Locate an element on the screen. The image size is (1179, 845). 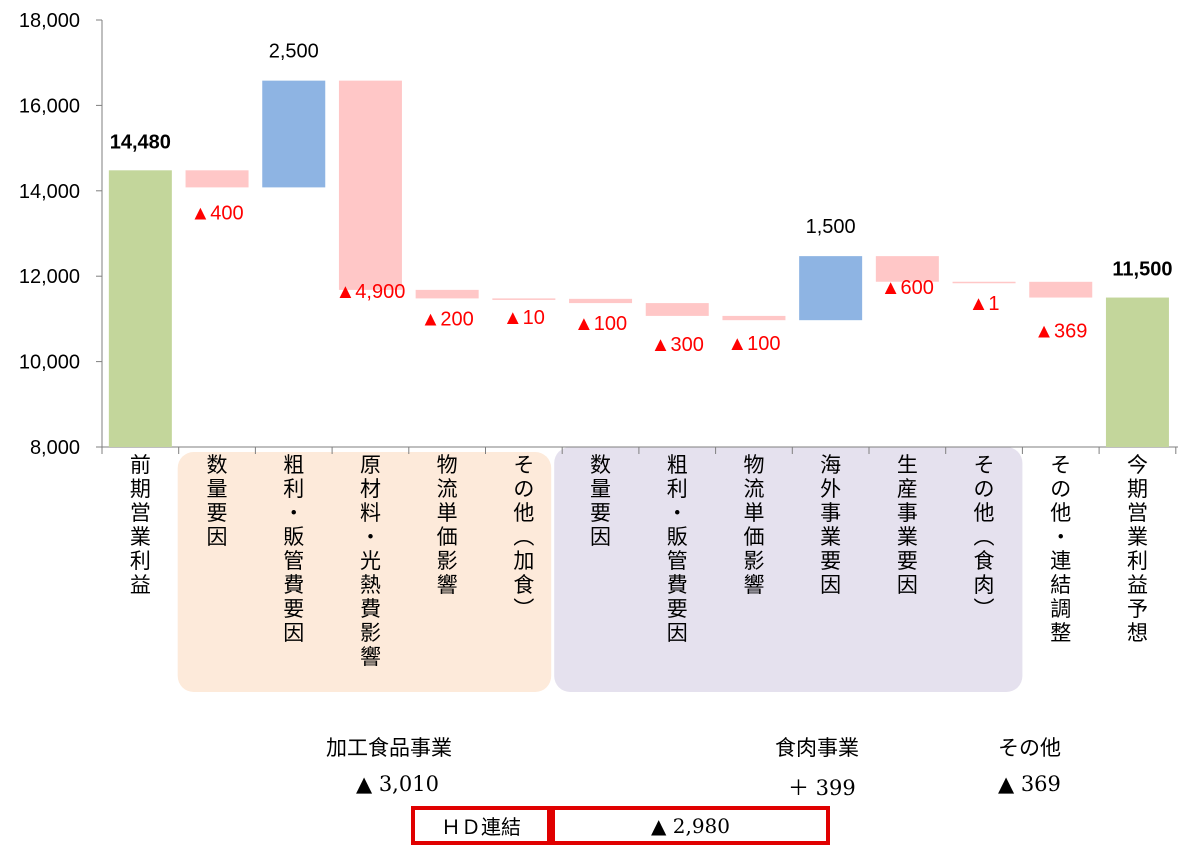
category-label: その他︵加食︶ is located at coordinates (523, 537).